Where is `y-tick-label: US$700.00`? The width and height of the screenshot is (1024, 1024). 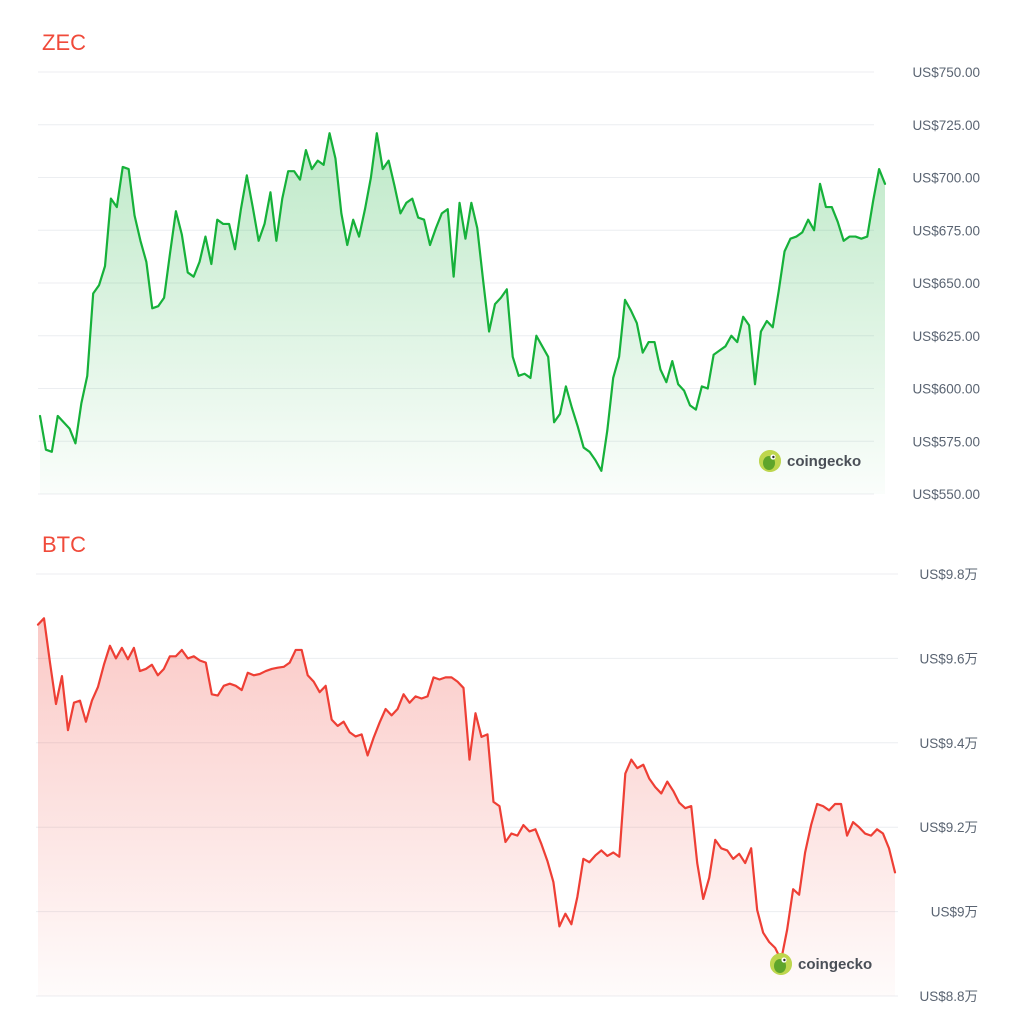
y-tick-label: US$700.00 is located at coordinates (946, 178).